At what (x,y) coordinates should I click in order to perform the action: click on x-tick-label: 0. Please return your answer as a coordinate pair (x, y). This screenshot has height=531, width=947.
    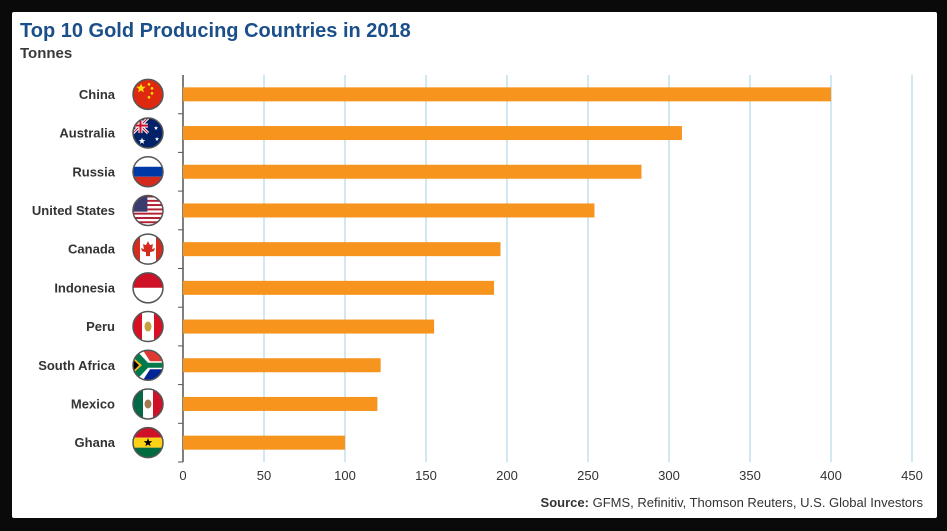
    Looking at the image, I should click on (182, 475).